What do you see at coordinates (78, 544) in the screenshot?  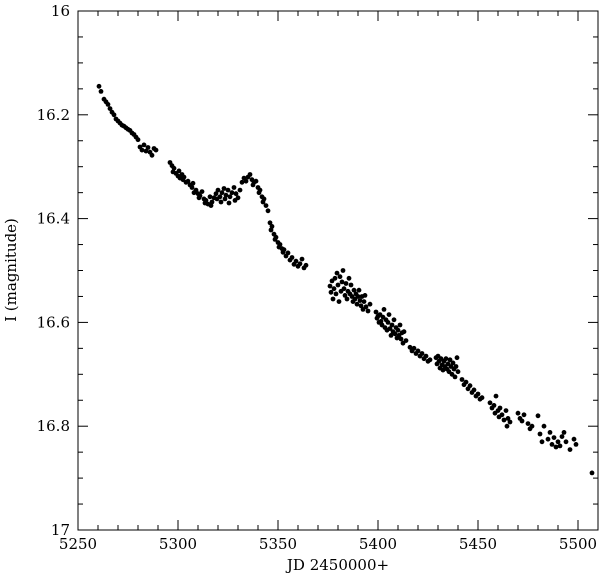 I see `x-tick-label: 5250` at bounding box center [78, 544].